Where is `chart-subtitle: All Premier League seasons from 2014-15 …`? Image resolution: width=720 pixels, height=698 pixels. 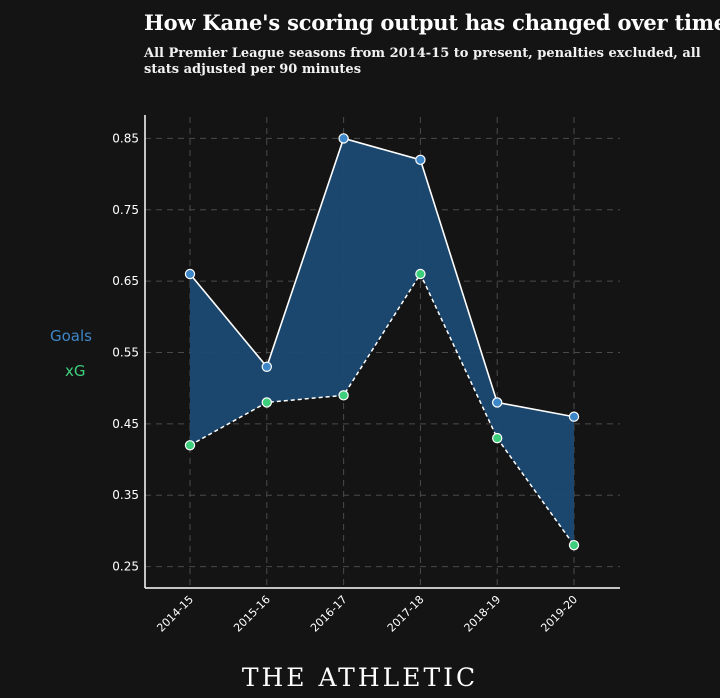
chart-subtitle: All Premier League seasons from 2014-15 … is located at coordinates (422, 61).